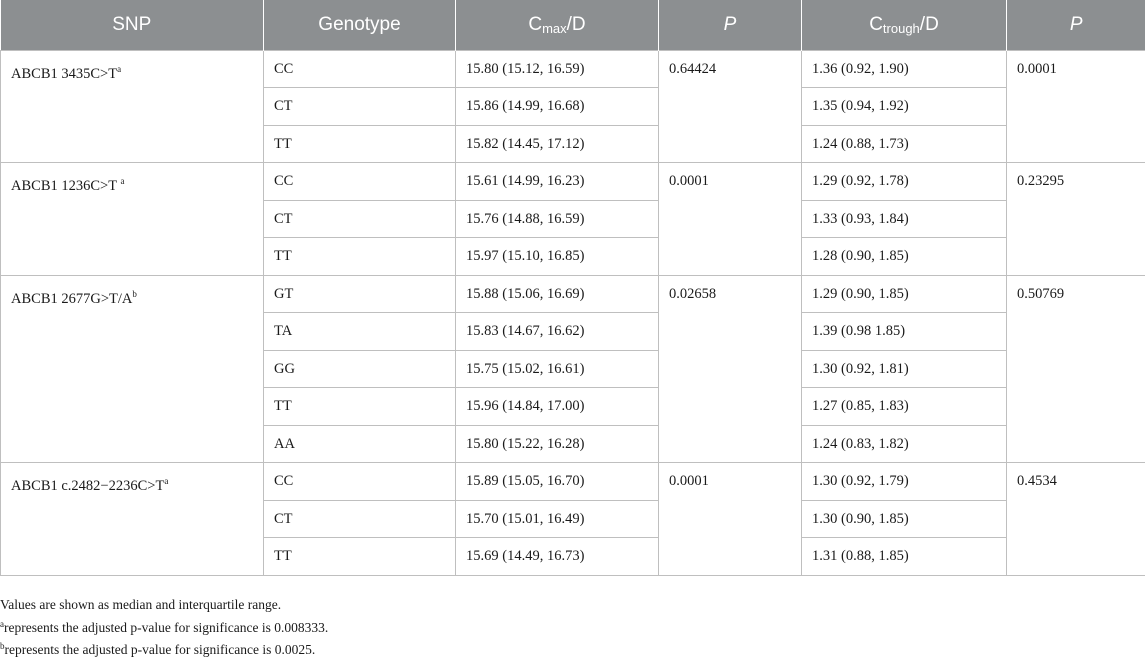  Describe the element at coordinates (730, 219) in the screenshot. I see `p-cmax-cell: 0.0001` at that location.